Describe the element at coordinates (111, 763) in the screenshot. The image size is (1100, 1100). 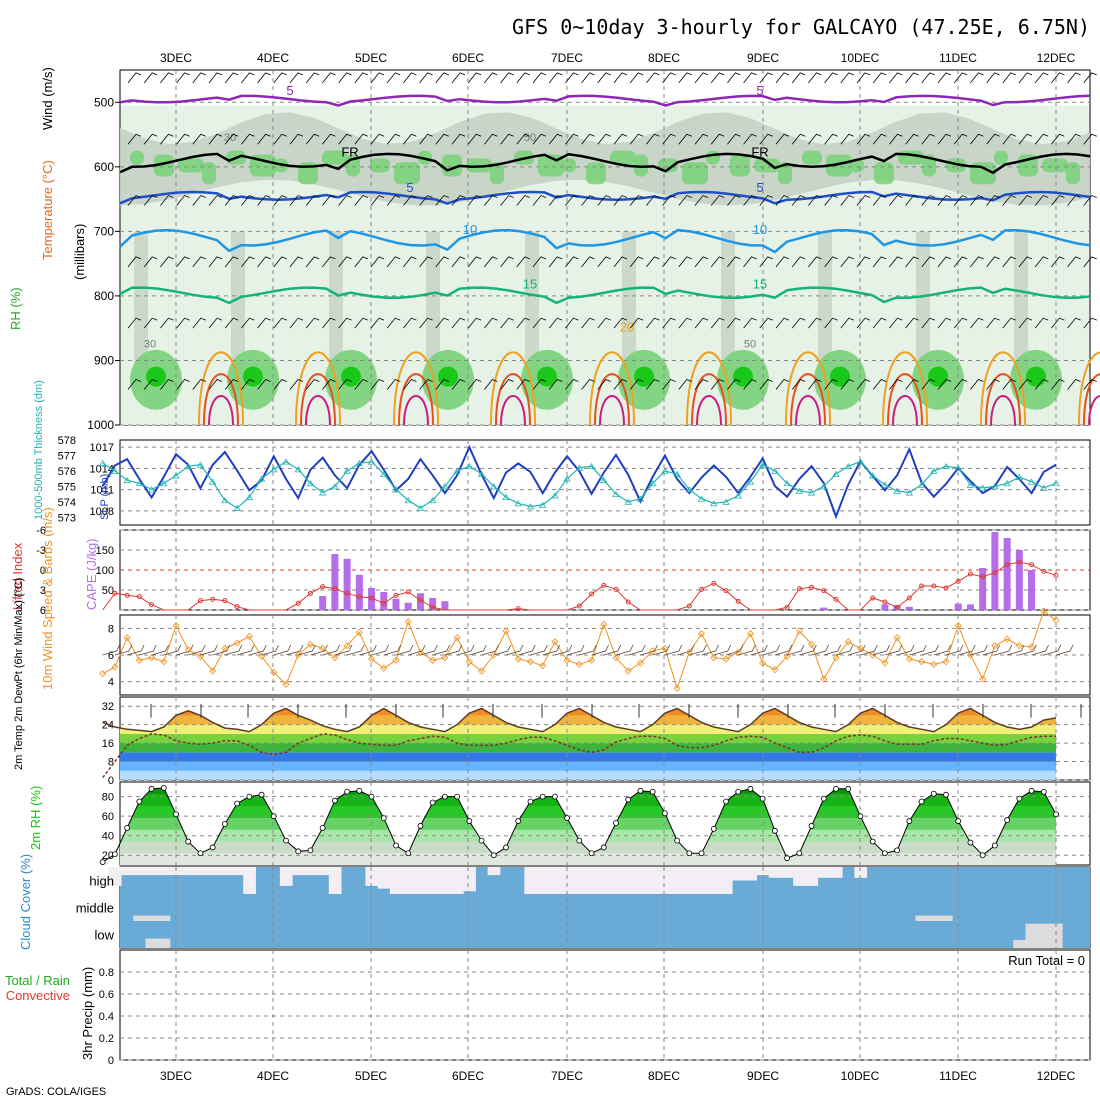
I see `y-tick-label-temp: 8` at that location.